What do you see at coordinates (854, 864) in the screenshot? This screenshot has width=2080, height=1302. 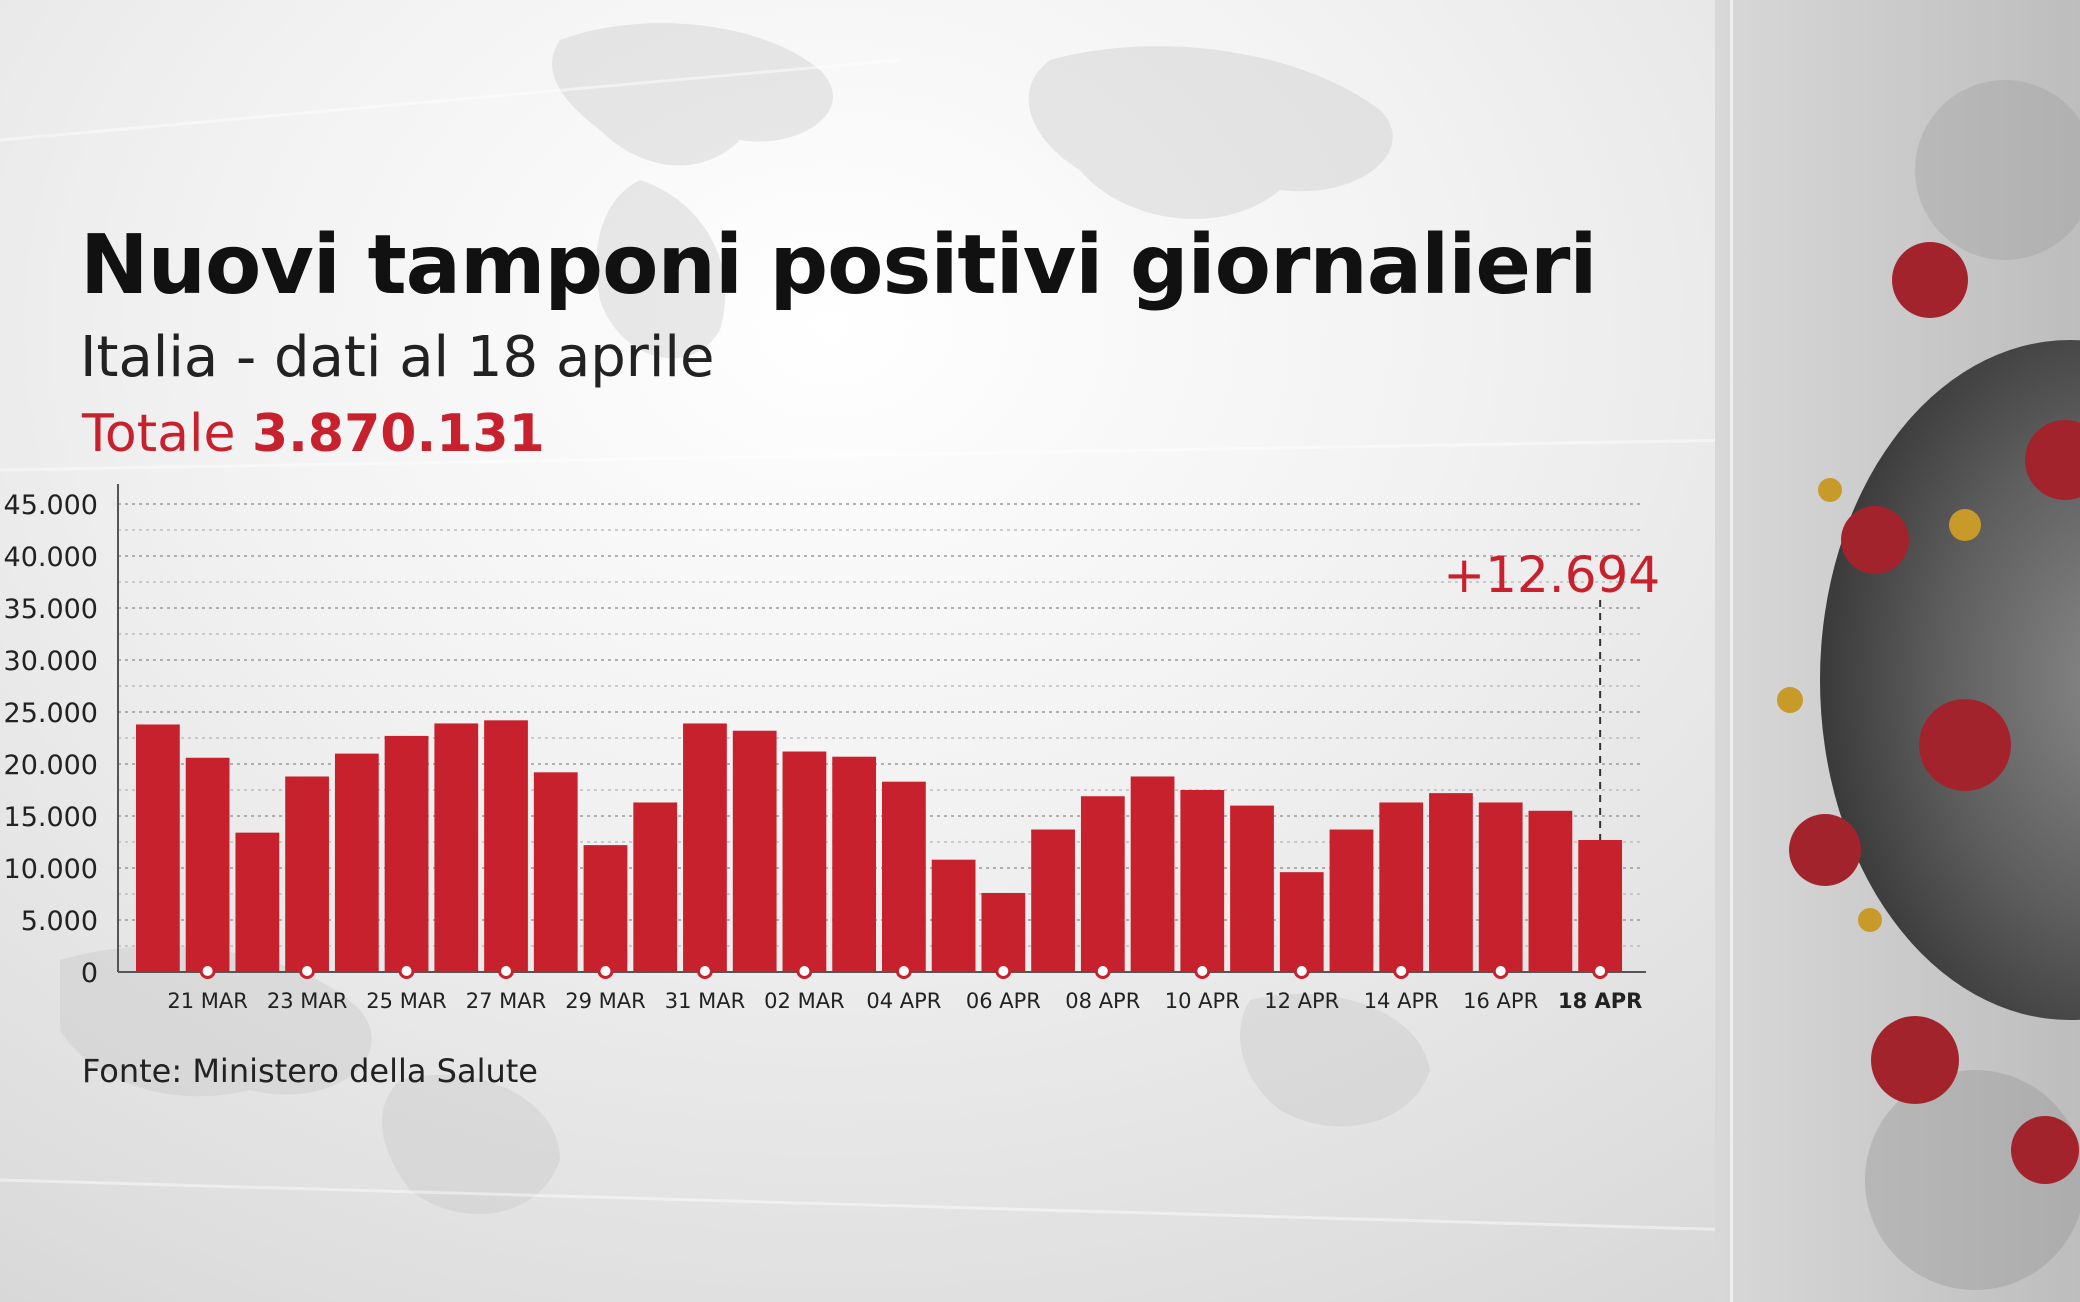 I see `bar-03-apr` at bounding box center [854, 864].